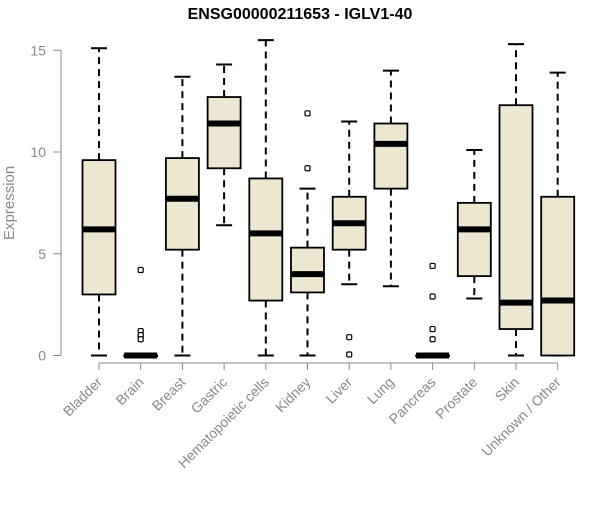 The image size is (600, 505). What do you see at coordinates (300, 14) in the screenshot?
I see `chart-title: ENSG00000211653 - IGLV1-40` at bounding box center [300, 14].